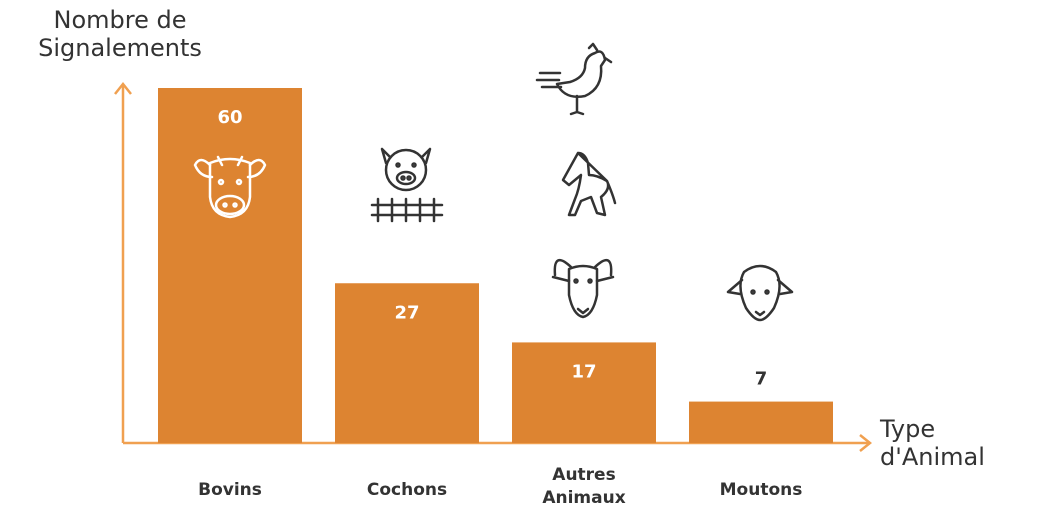 This screenshot has height=513, width=1038. Describe the element at coordinates (230, 187) in the screenshot. I see `cow-icon` at that location.